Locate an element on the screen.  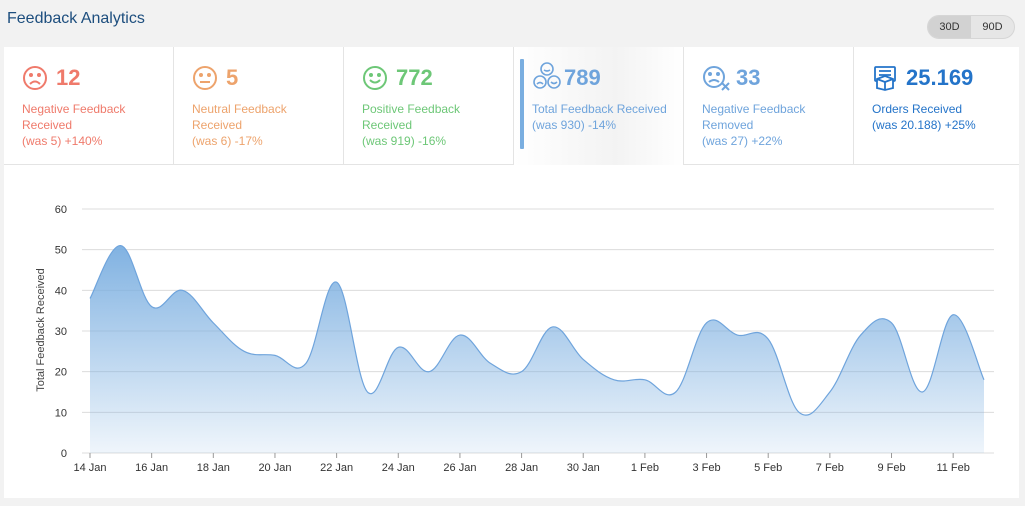
page-title: Feedback Analytics is located at coordinates (76, 18).